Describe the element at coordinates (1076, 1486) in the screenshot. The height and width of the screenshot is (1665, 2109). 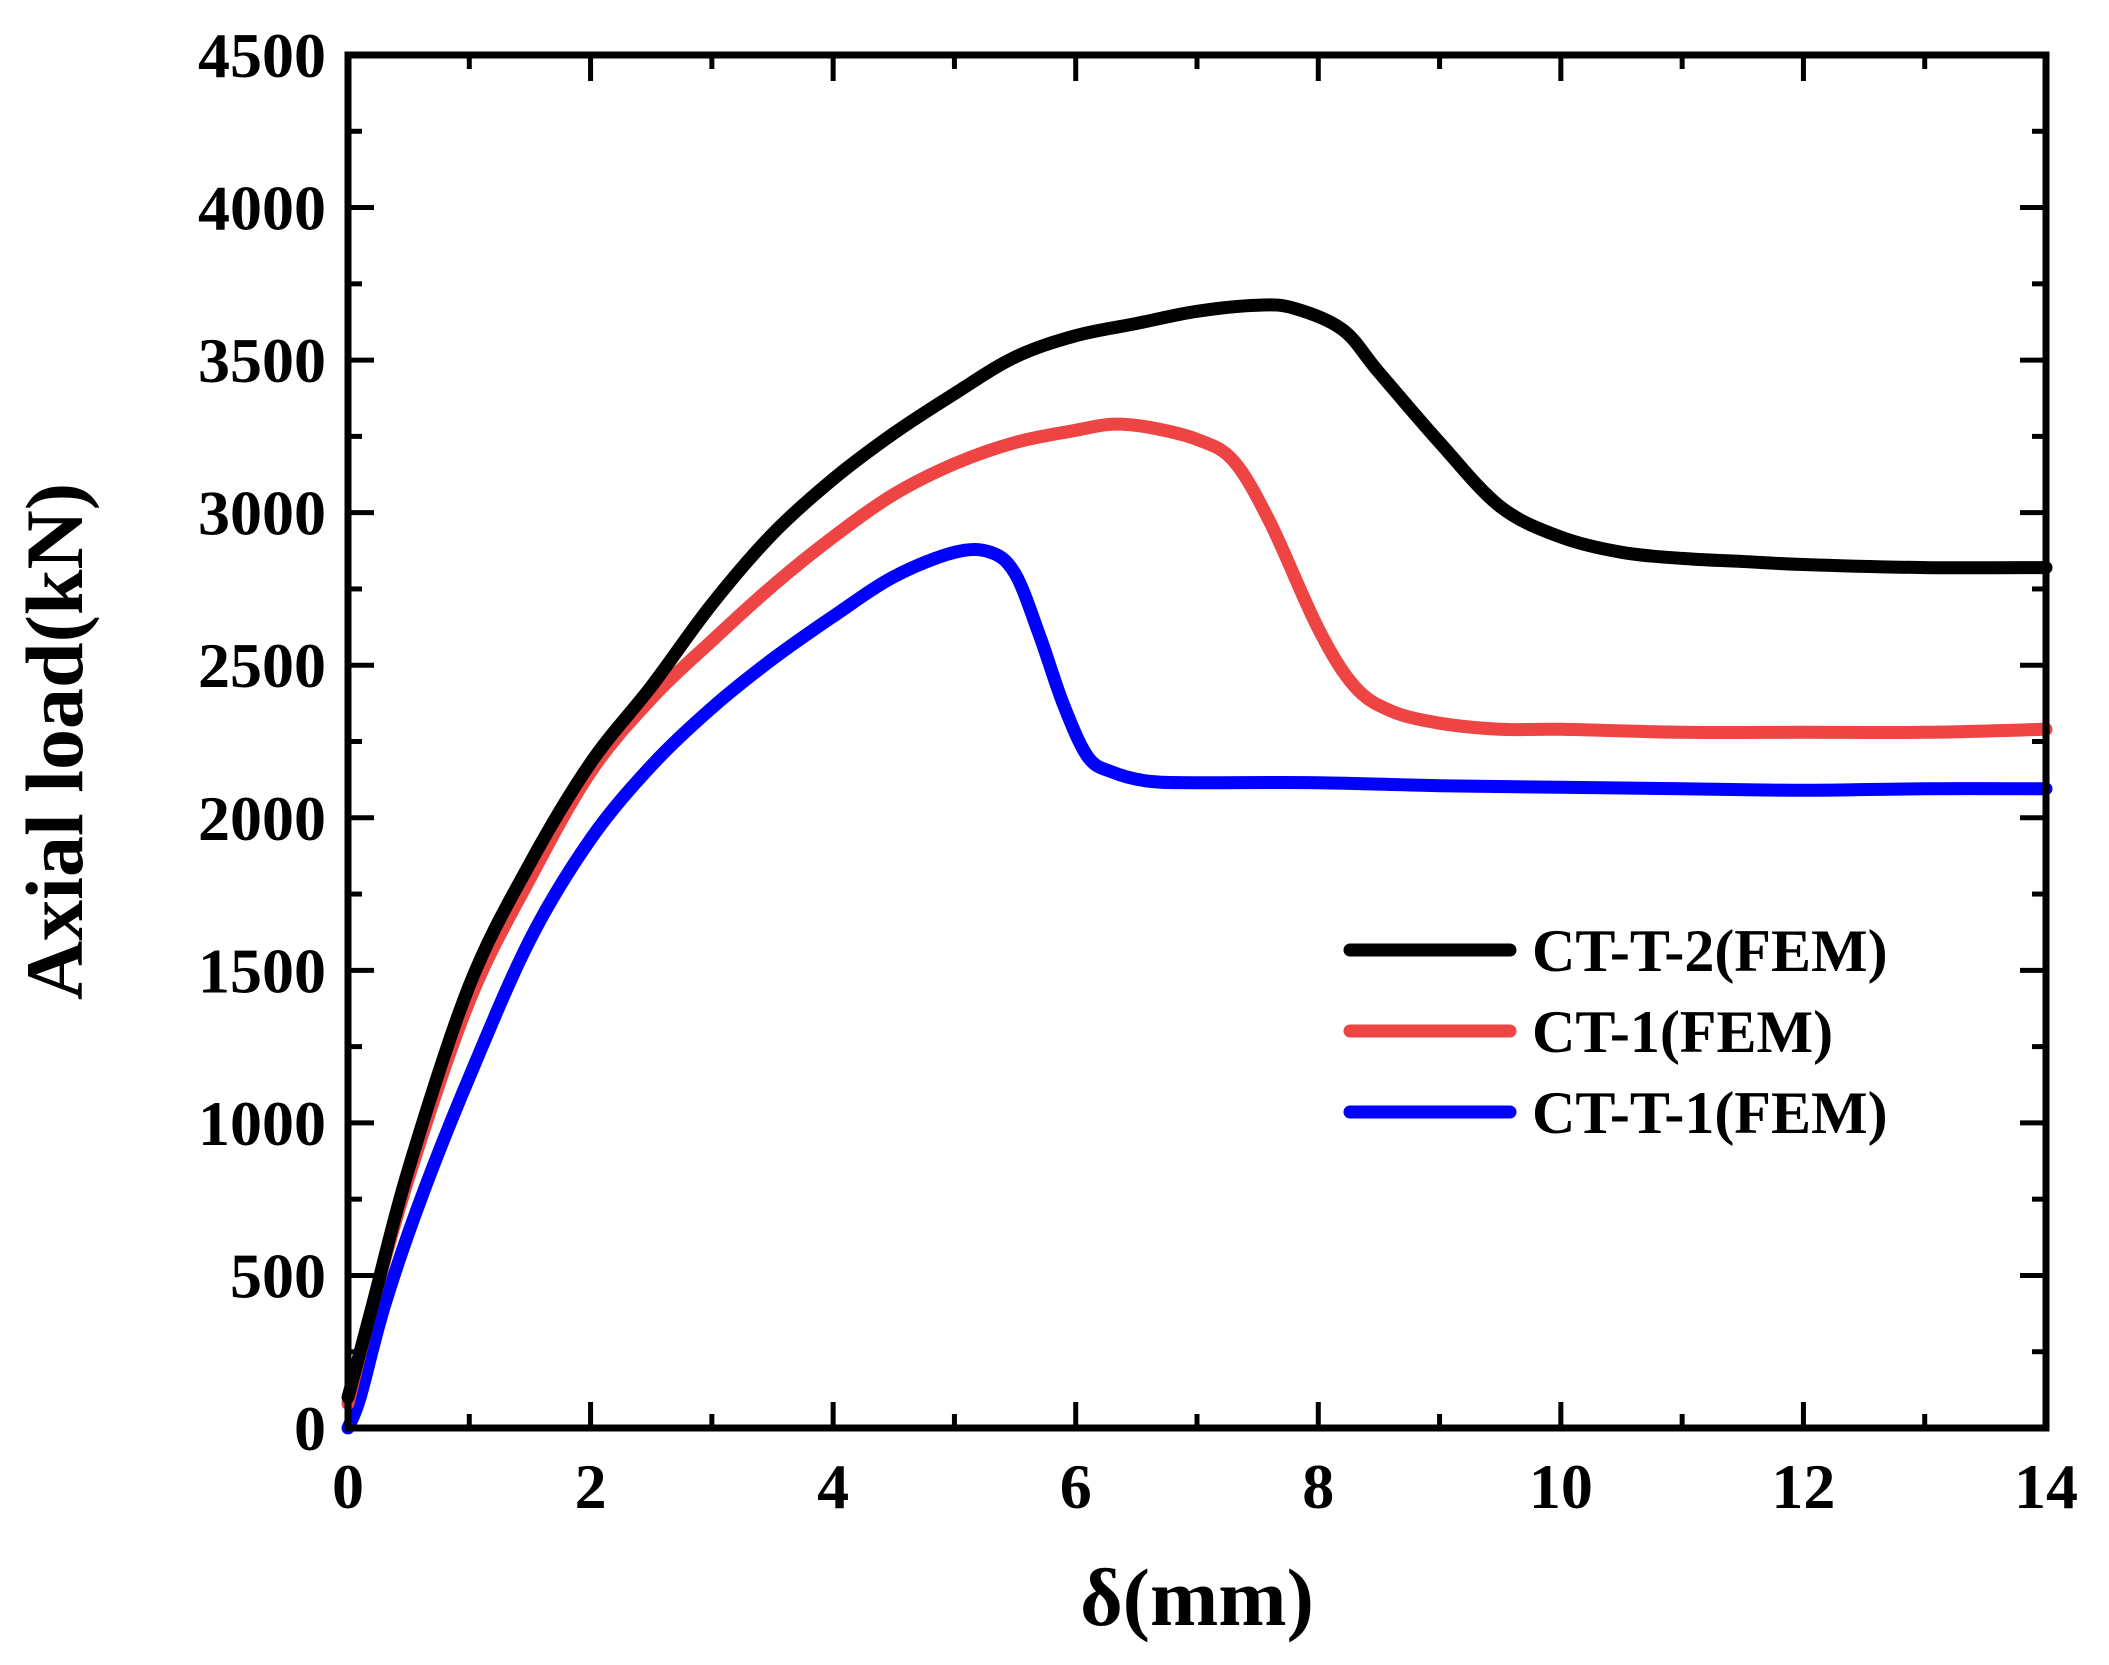
I see `x-tick-label: 6` at that location.